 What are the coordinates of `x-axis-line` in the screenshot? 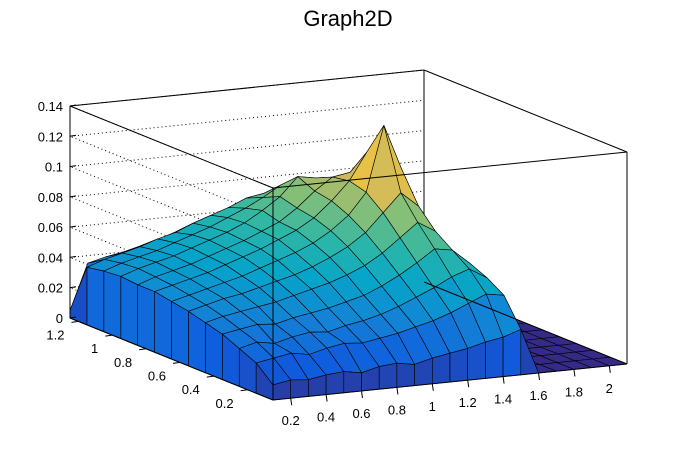 It's located at (450, 382).